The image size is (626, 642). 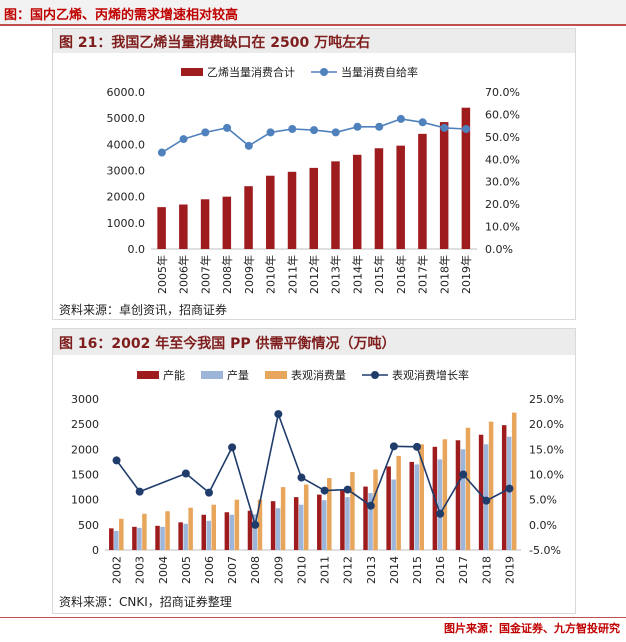 What do you see at coordinates (543, 500) in the screenshot?
I see `y-right-tick-label: 5.0%` at bounding box center [543, 500].